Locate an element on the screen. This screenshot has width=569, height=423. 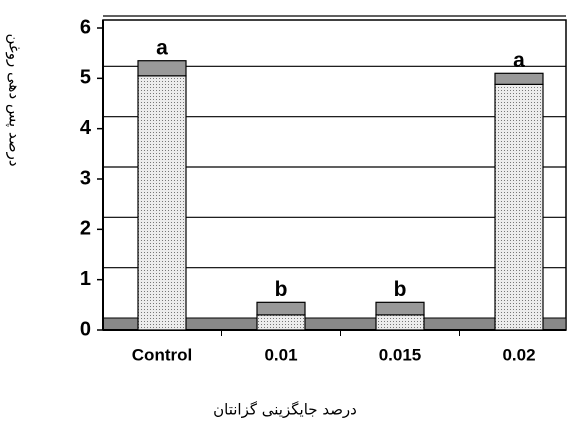
y-tick-label: 2 is located at coordinates (85, 229).